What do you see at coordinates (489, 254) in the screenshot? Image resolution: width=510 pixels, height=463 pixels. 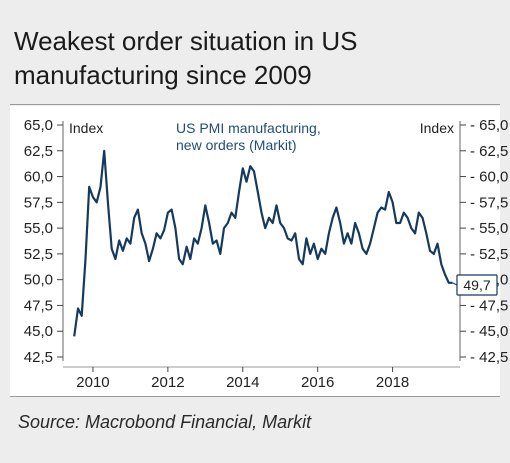 I see `y-tick-label-right: - 52,5` at bounding box center [489, 254].